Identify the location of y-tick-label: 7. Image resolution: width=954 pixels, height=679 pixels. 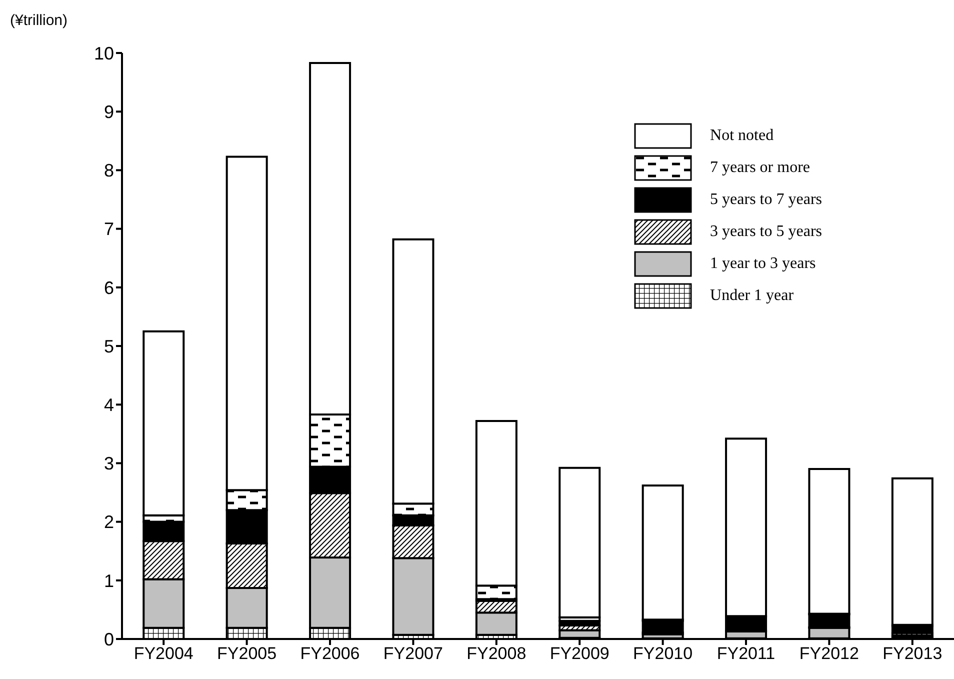
(109, 229).